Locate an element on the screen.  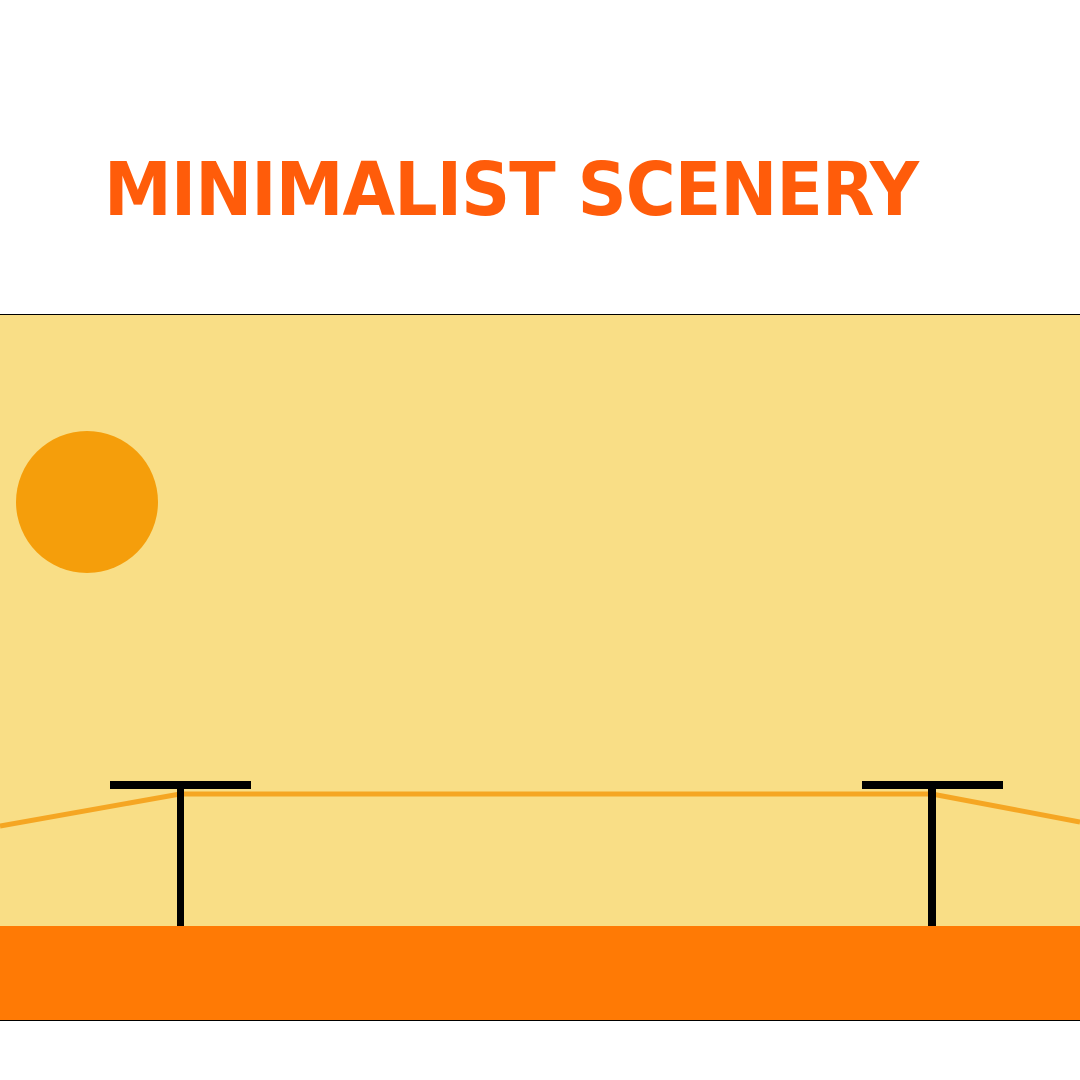
power-lines is located at coordinates (540, 810).